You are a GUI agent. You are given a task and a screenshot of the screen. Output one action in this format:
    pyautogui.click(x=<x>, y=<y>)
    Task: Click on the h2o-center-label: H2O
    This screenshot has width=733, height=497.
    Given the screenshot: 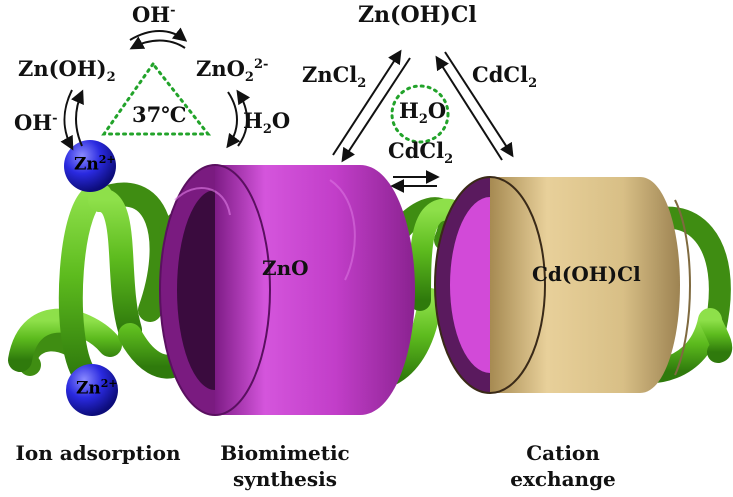 What is the action you would take?
    pyautogui.click(x=423, y=113)
    